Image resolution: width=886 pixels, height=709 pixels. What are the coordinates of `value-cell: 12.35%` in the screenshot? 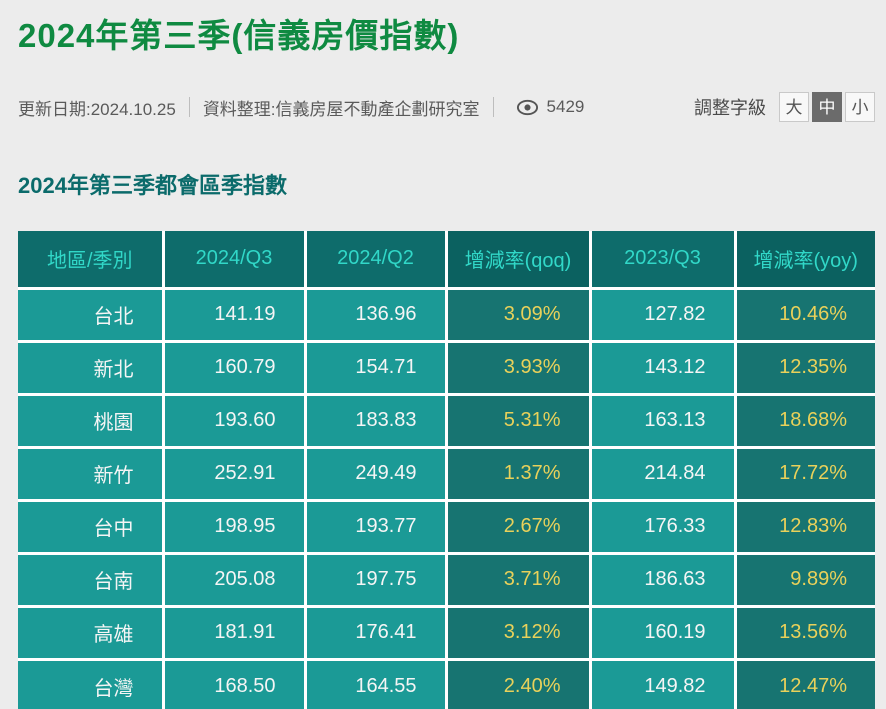 It's located at (805, 367).